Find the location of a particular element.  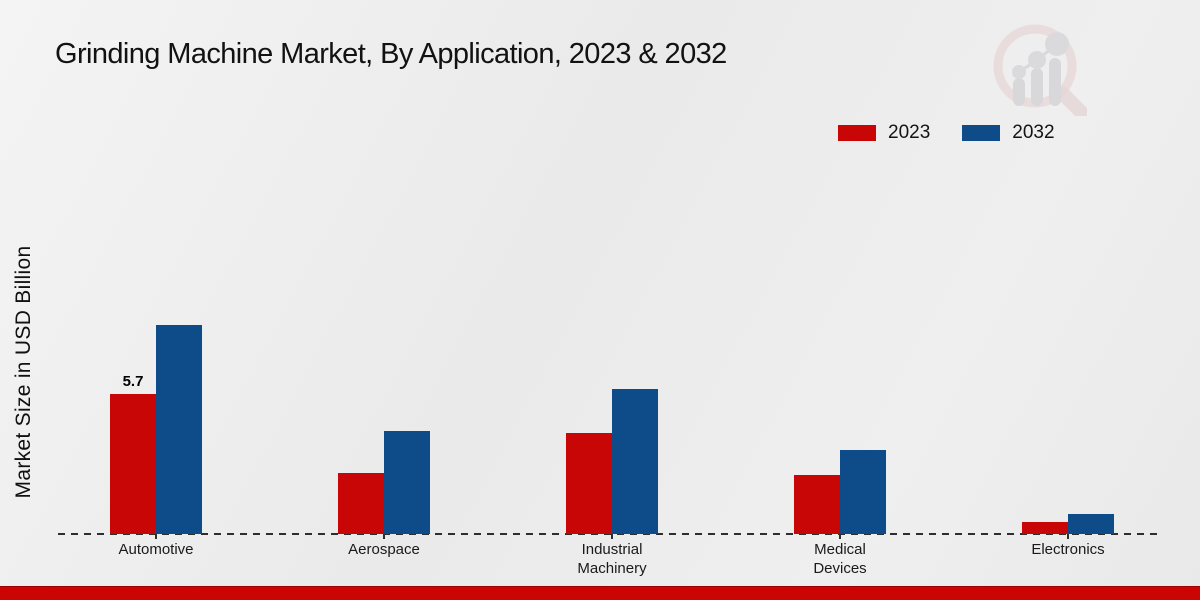

bar-2032-aerospace is located at coordinates (407, 482).